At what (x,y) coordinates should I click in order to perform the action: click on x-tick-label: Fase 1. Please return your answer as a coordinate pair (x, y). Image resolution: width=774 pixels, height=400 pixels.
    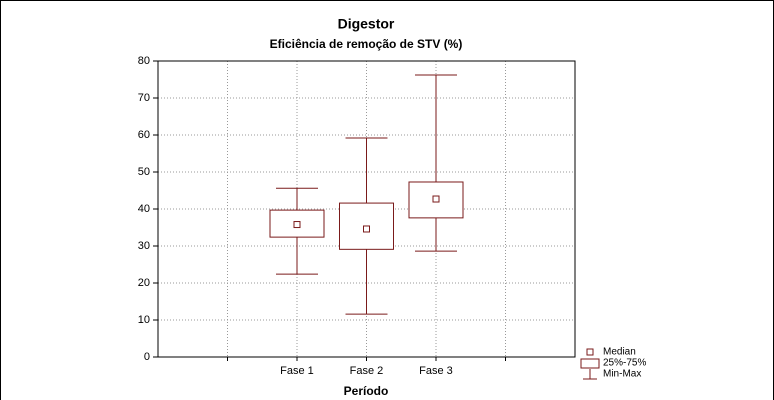
    Looking at the image, I should click on (297, 371).